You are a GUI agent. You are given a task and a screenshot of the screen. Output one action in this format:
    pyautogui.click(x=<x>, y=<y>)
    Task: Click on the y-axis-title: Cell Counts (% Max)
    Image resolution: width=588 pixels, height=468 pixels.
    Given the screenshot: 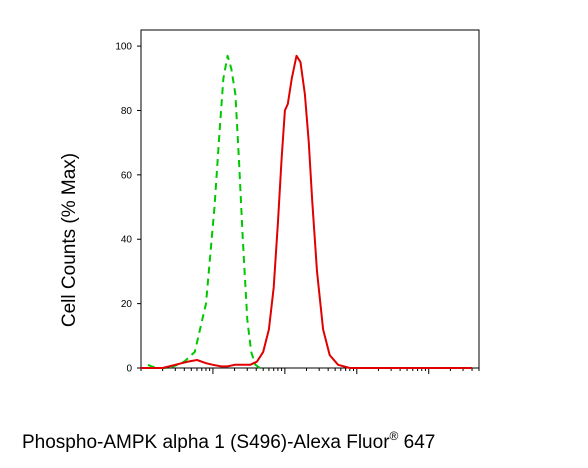 What is the action you would take?
    pyautogui.click(x=69, y=240)
    